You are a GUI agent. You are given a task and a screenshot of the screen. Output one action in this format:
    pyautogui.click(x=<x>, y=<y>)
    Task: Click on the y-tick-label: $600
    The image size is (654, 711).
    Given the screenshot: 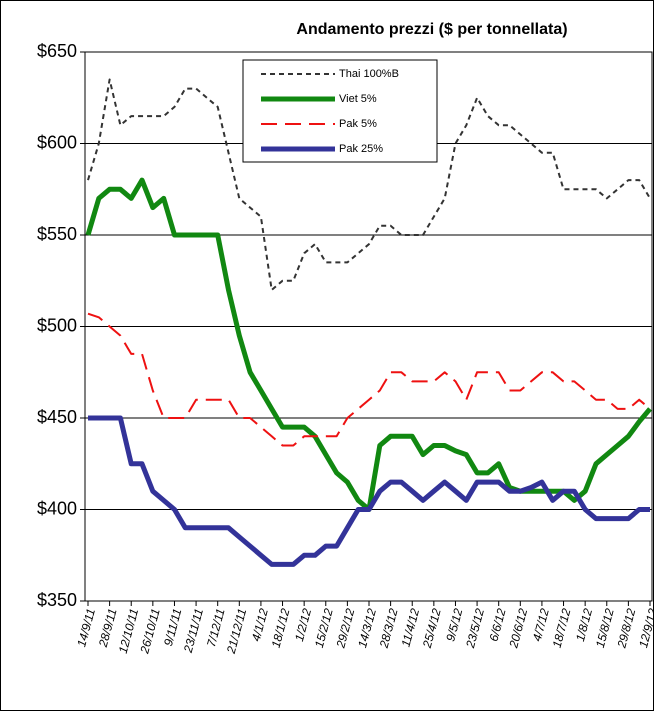 What is the action you would take?
    pyautogui.click(x=57, y=142)
    